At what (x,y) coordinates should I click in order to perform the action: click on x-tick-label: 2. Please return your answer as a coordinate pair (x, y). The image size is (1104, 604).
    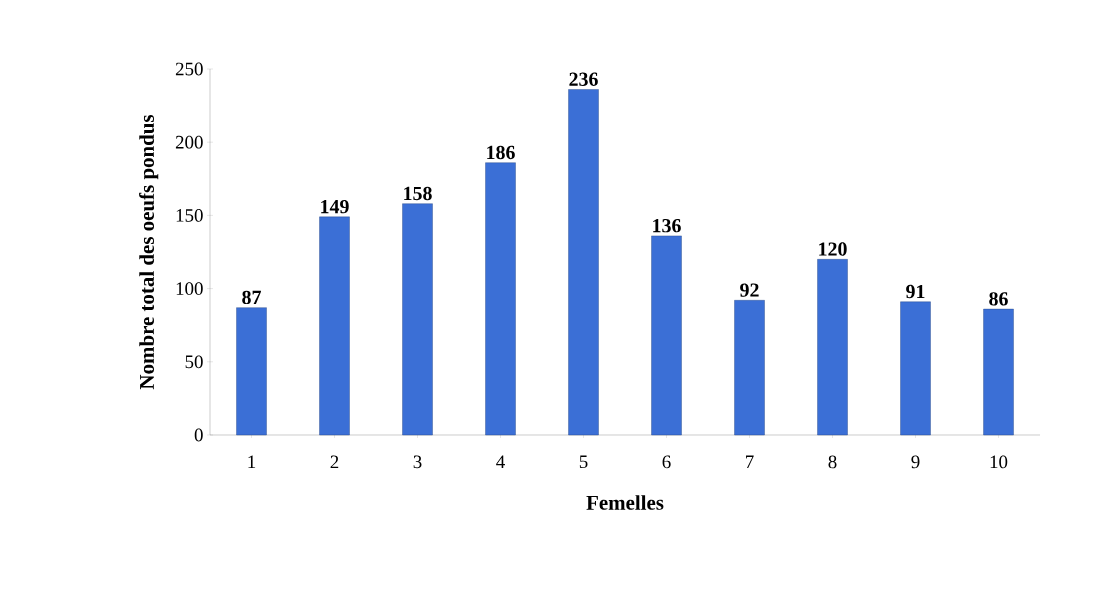
    Looking at the image, I should click on (334, 462).